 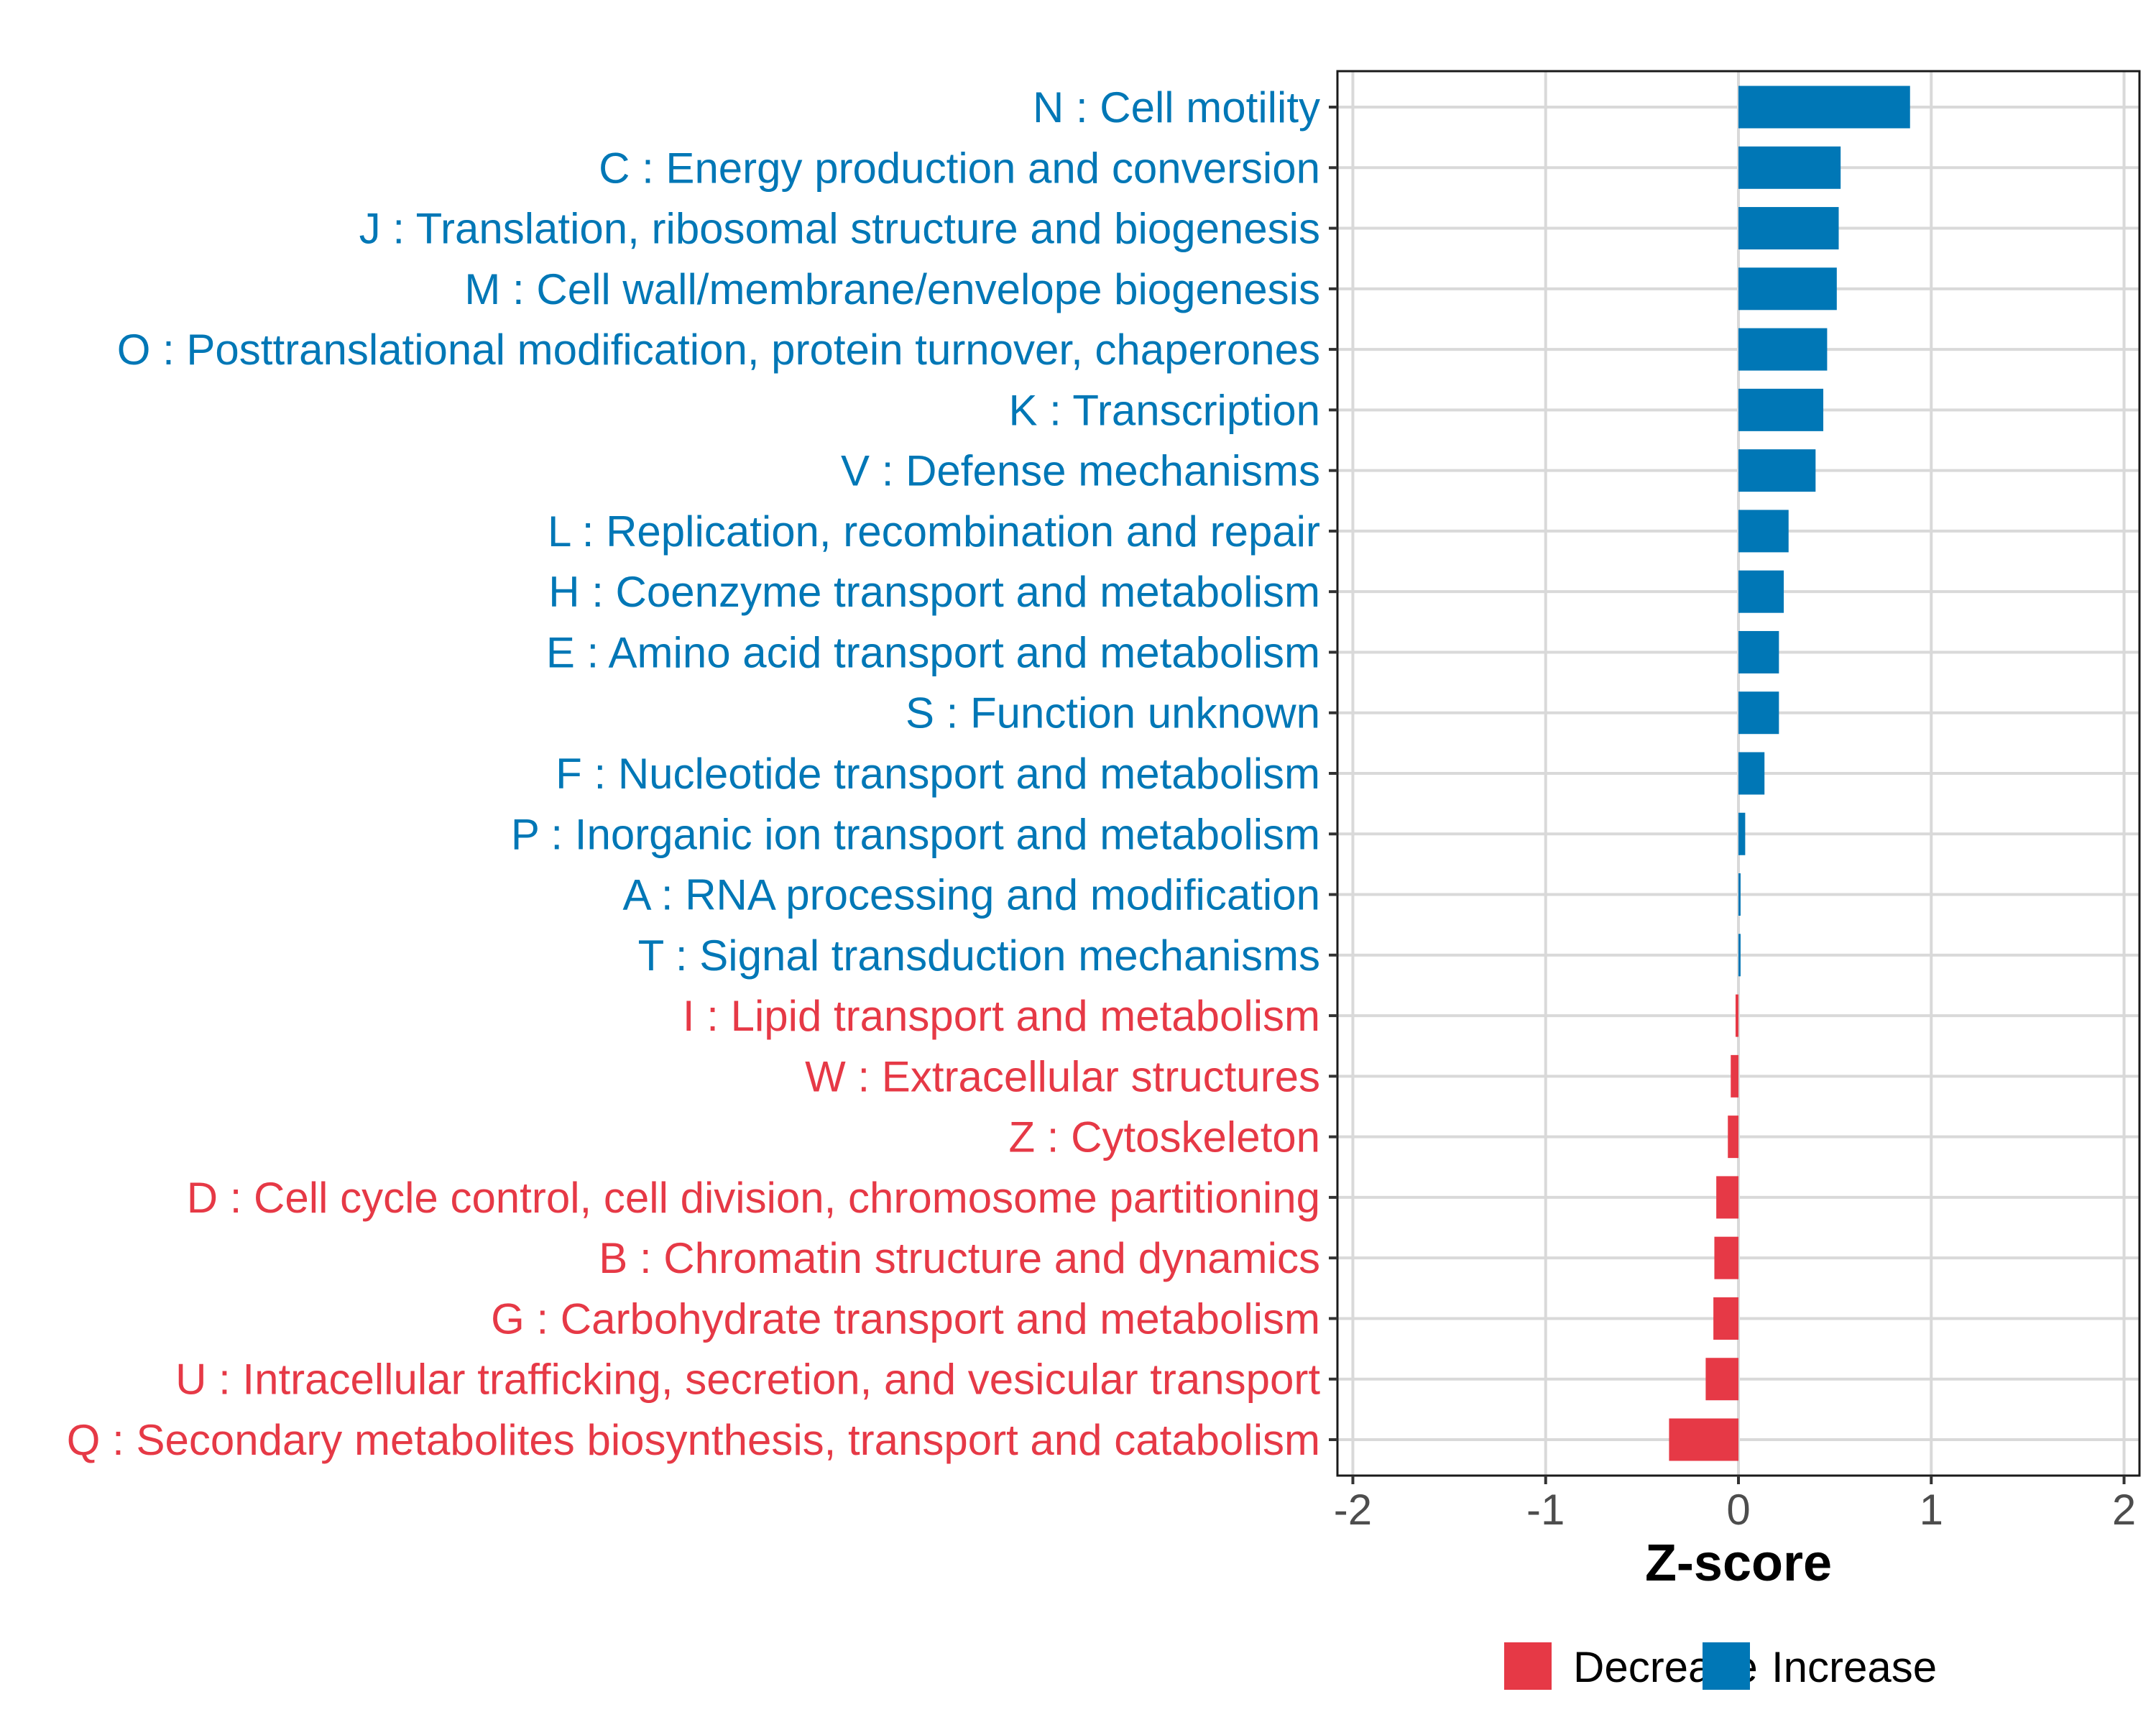 What do you see at coordinates (979, 956) in the screenshot?
I see `y-tick-label: T : Signal transduction mechanisms` at bounding box center [979, 956].